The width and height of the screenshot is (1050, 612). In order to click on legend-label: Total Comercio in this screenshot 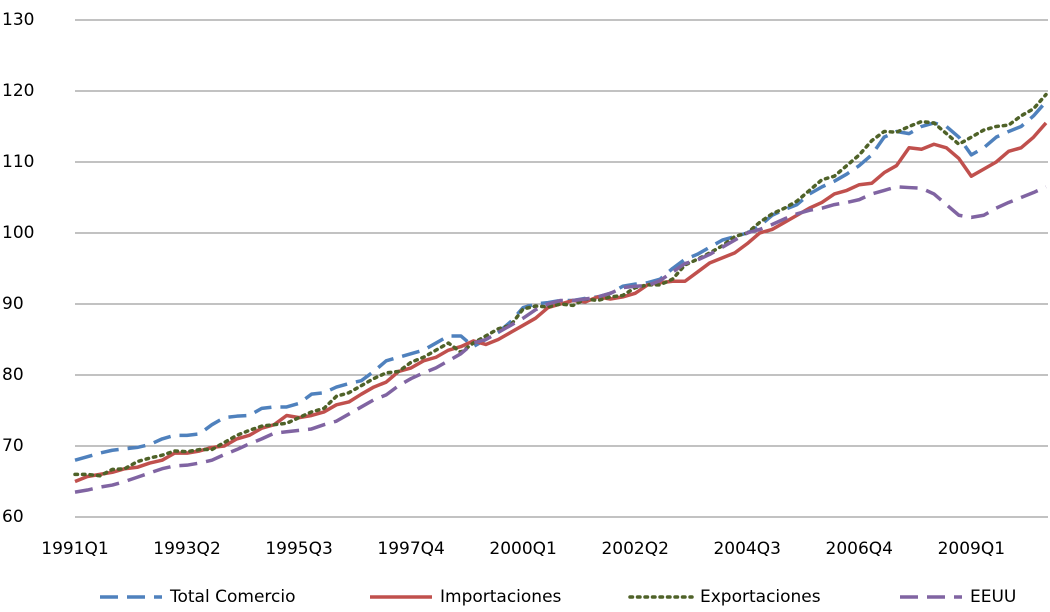, I will do `click(232, 597)`.